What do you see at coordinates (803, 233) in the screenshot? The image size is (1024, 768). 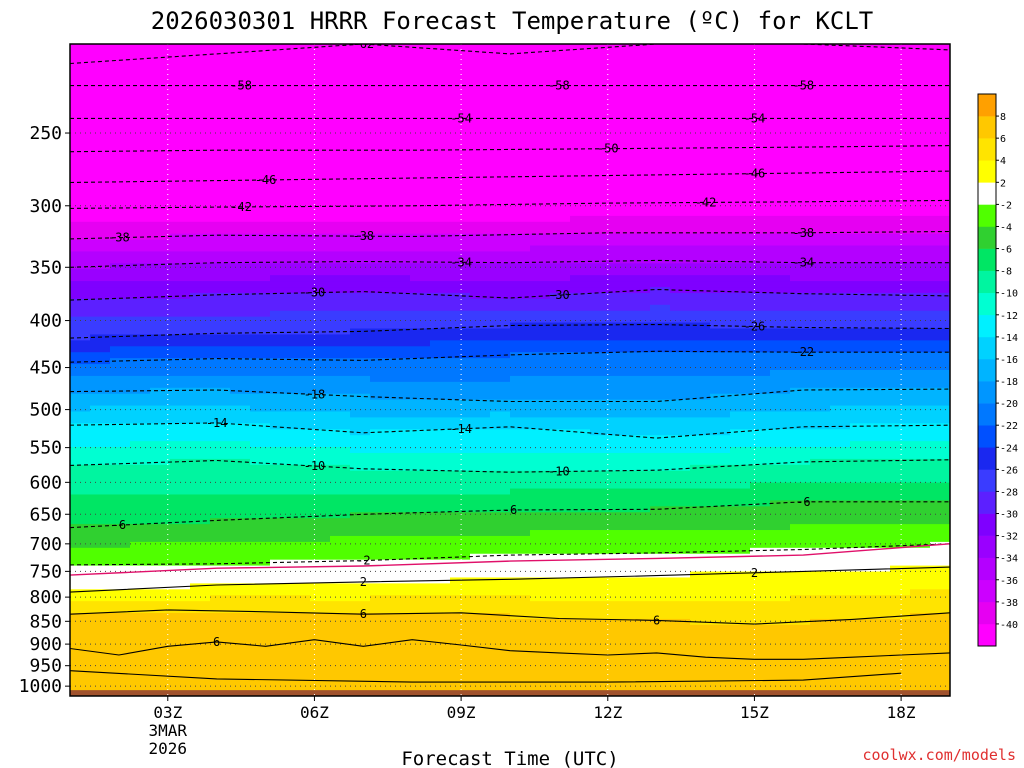 I see `contour-label: -38` at bounding box center [803, 233].